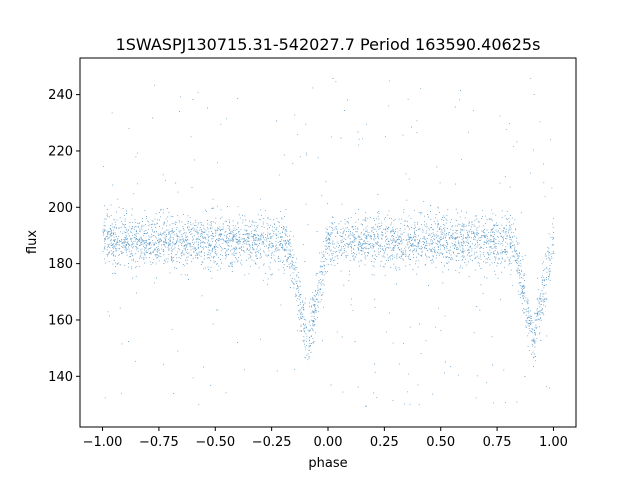 This screenshot has width=640, height=480. What do you see at coordinates (327, 463) in the screenshot?
I see `x-axis-label: phase` at bounding box center [327, 463].